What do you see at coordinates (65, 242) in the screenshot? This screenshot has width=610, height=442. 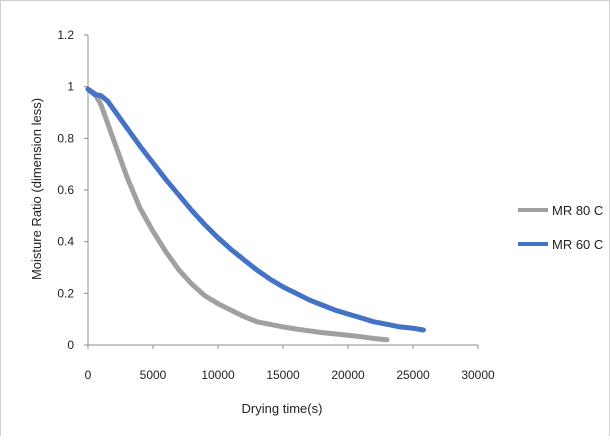 I see `y-tick-label: 0.4` at bounding box center [65, 242].